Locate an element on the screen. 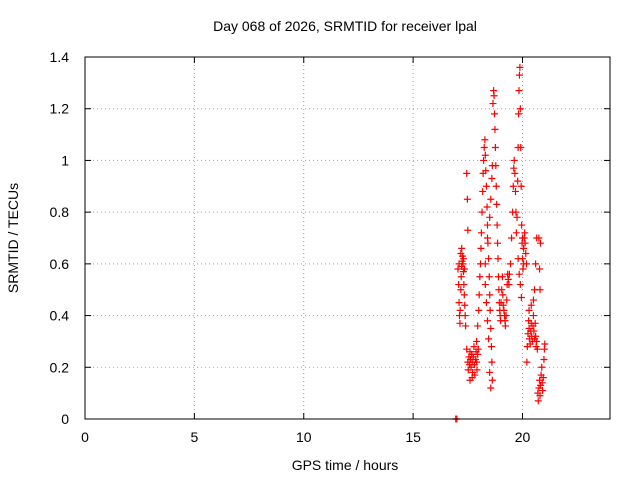 This screenshot has width=640, height=480. x-tick-label: 10 is located at coordinates (304, 437).